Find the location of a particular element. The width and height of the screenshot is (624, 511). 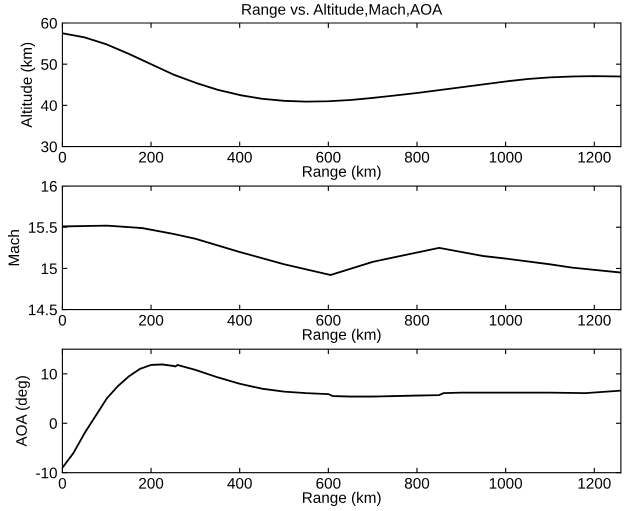

y-tick-label: 50 is located at coordinates (49, 64).